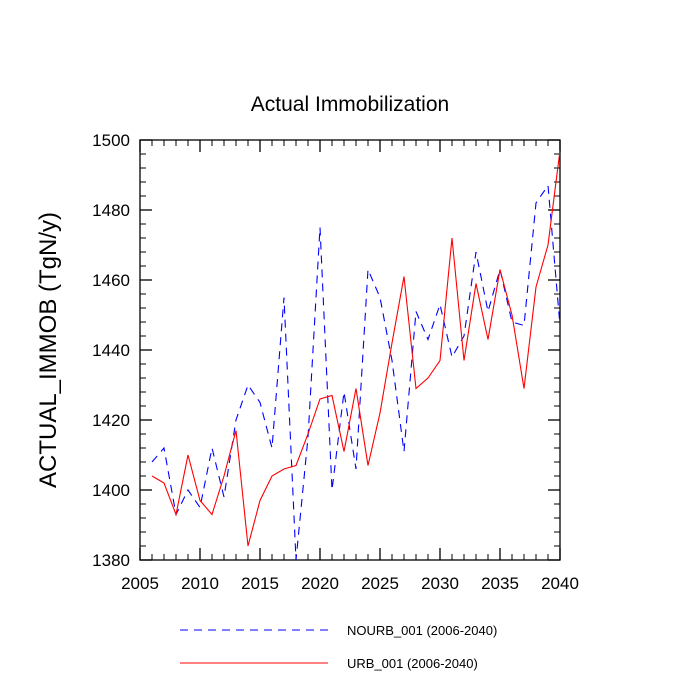 The width and height of the screenshot is (700, 700). What do you see at coordinates (111, 210) in the screenshot?
I see `y-tick-label: 1480` at bounding box center [111, 210].